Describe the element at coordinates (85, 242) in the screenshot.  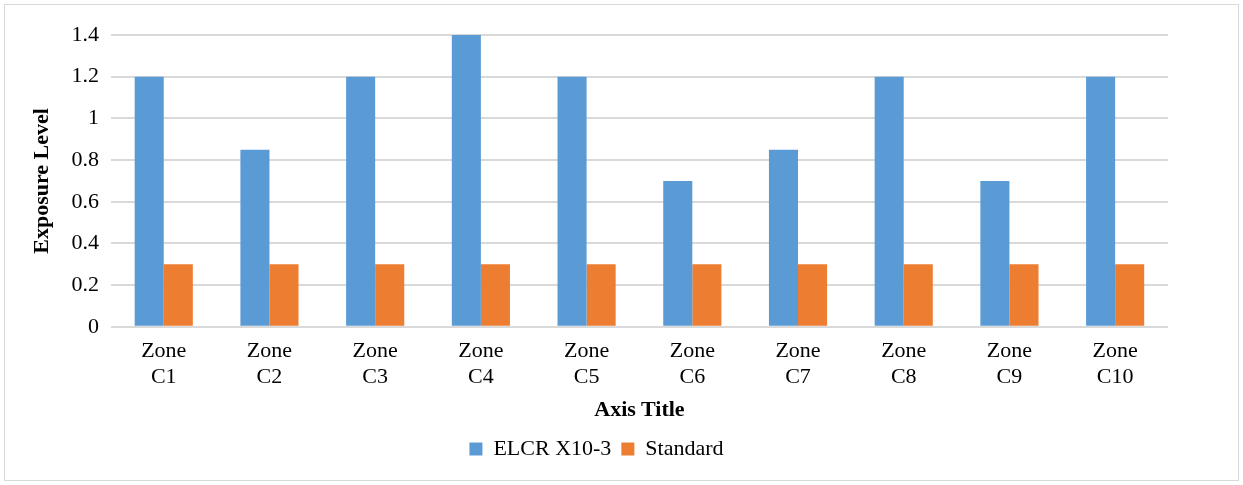
I see `y-tick-label: 0.4` at that location.